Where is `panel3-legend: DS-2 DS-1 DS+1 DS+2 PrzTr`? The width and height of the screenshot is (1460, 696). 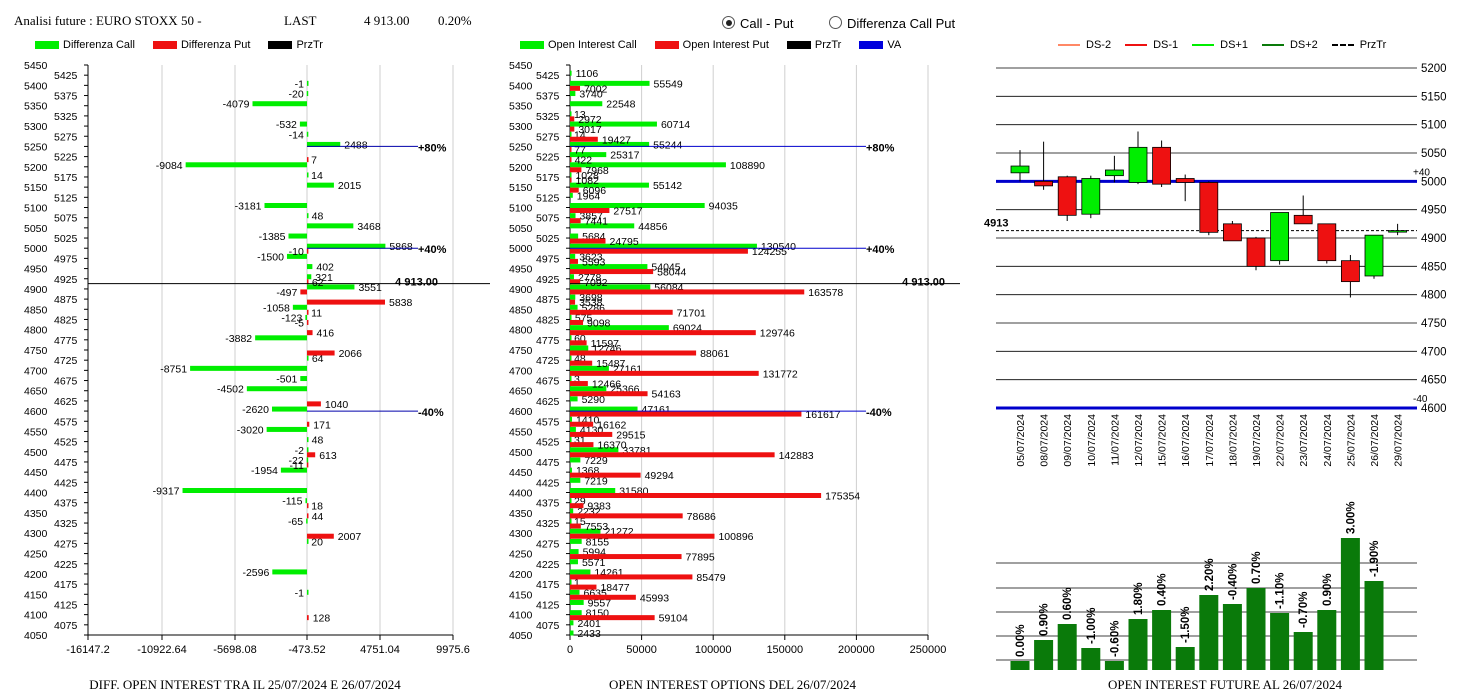
panel3-legend: DS-2 DS-1 DS+1 DS+2 PrzTr is located at coordinates (1222, 45).